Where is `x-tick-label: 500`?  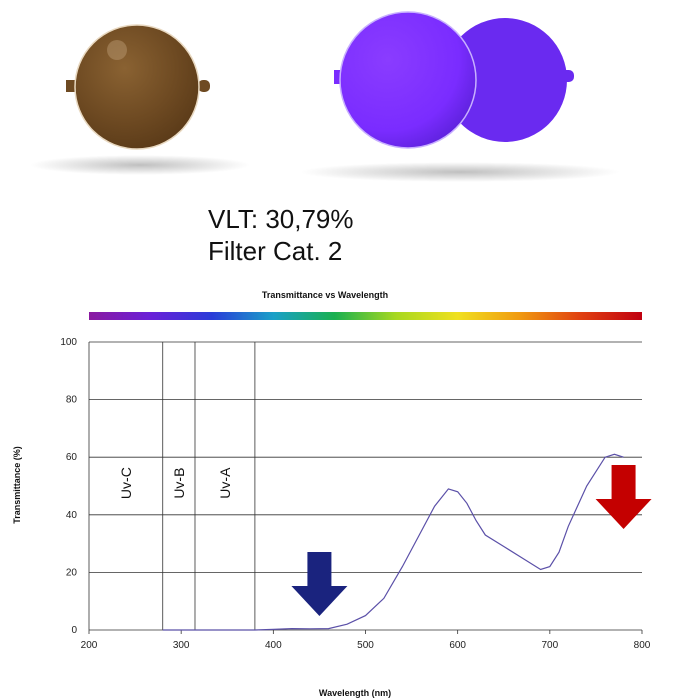 x-tick-label: 500 is located at coordinates (365, 645).